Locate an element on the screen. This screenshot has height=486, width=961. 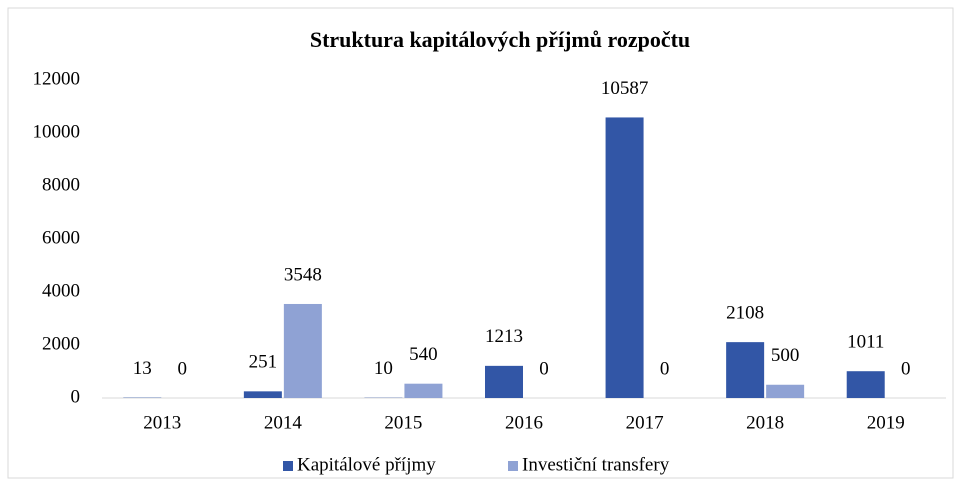
x-tick-label: 2017 is located at coordinates (645, 422).